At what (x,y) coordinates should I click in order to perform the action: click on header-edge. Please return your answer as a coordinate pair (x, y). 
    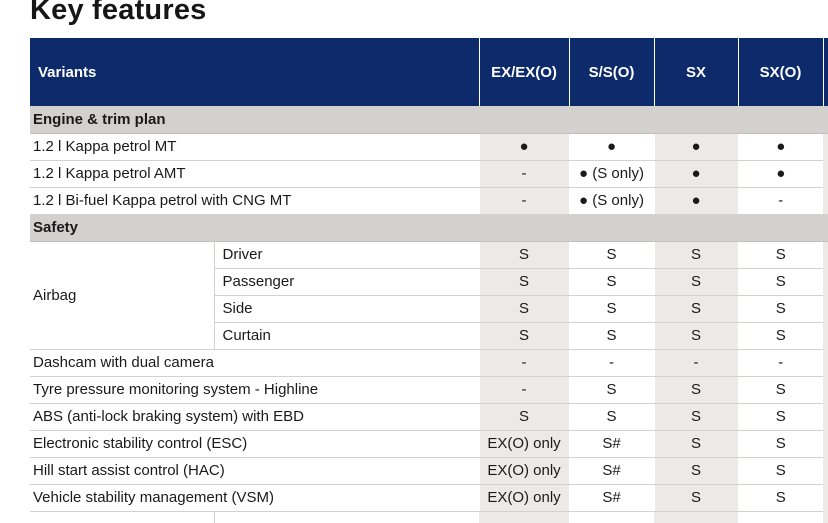
    Looking at the image, I should click on (825, 72).